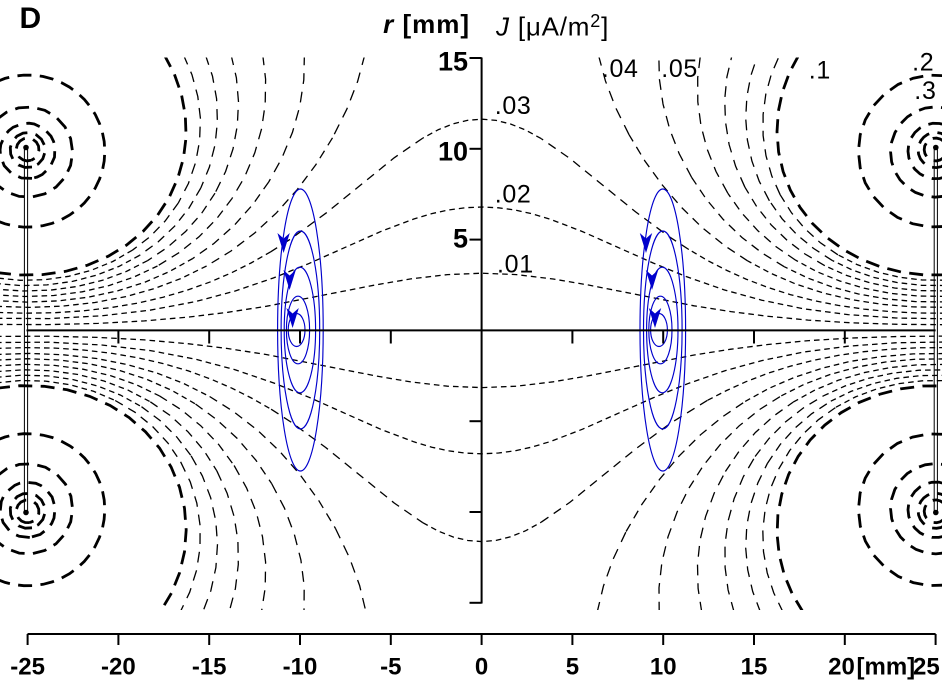  Describe the element at coordinates (426, 24) in the screenshot. I see `svg-text: r [mm]` at that location.